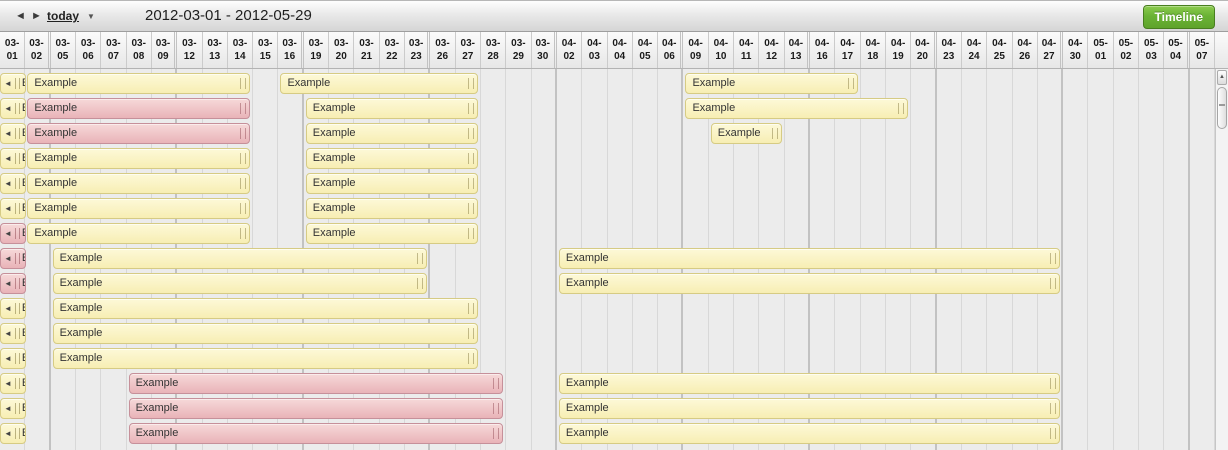  What do you see at coordinates (714, 83) in the screenshot?
I see `event-label: Example` at bounding box center [714, 83].